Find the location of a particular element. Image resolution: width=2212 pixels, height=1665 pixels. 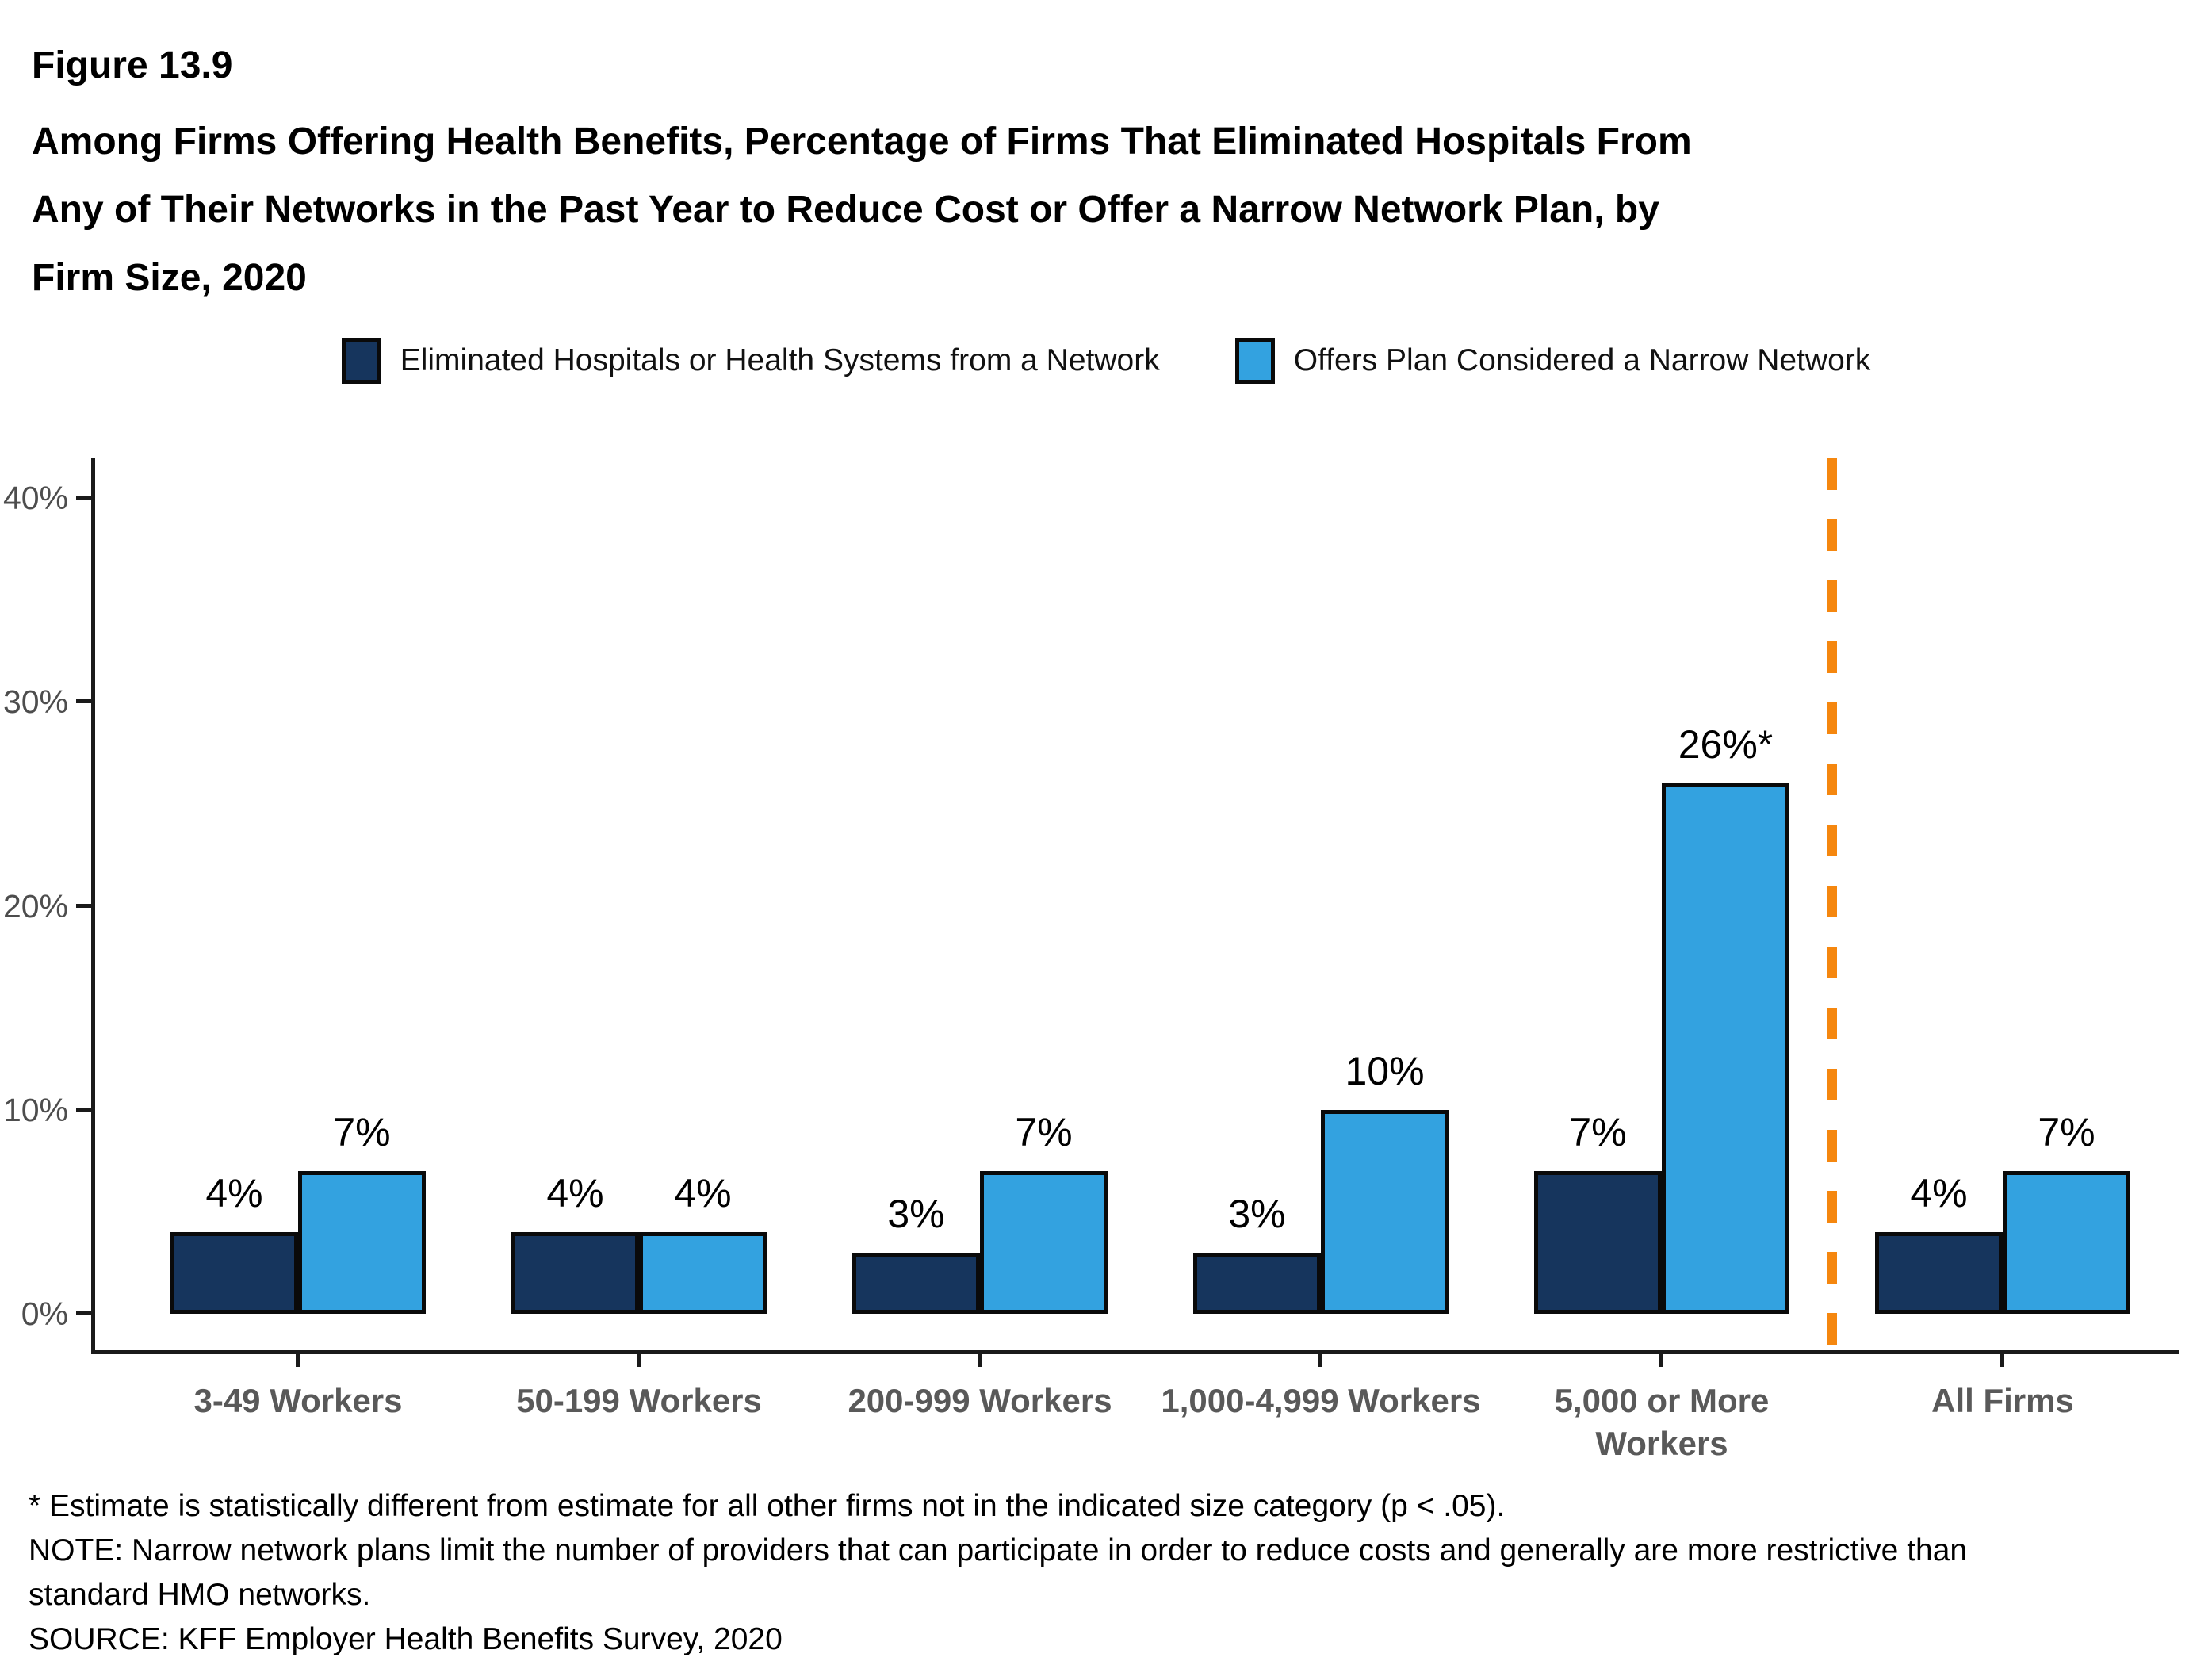

y-axis-line is located at coordinates (93, 906).